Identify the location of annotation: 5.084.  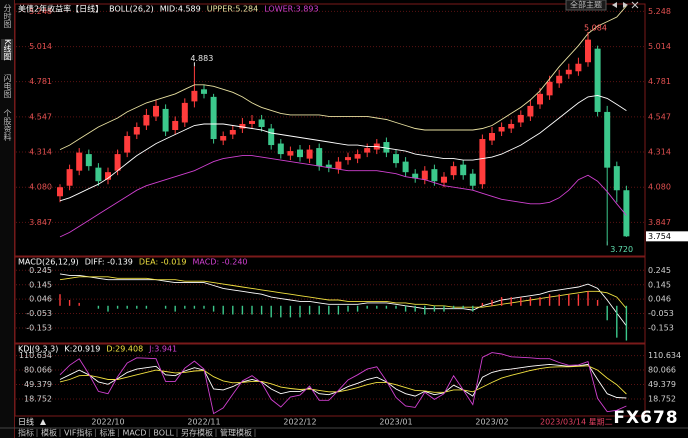
(595, 28).